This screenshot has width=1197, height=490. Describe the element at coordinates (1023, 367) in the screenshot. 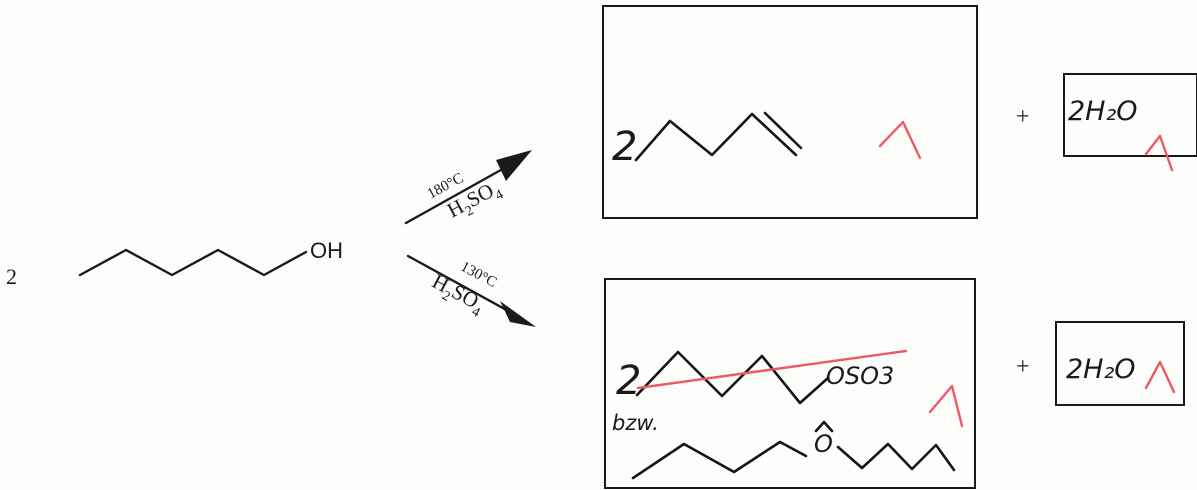

I see `lower-plus-sign: +` at that location.